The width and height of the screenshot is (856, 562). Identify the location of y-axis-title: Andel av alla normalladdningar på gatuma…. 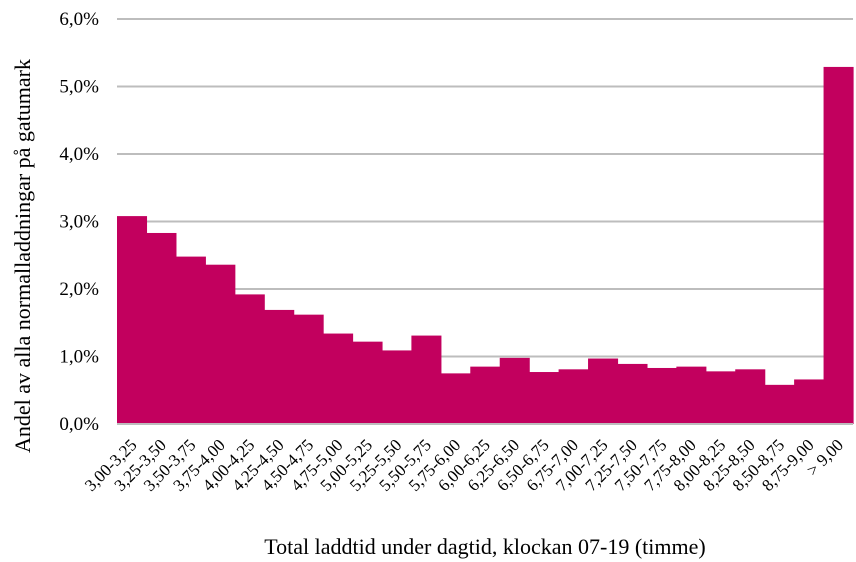
(22, 256).